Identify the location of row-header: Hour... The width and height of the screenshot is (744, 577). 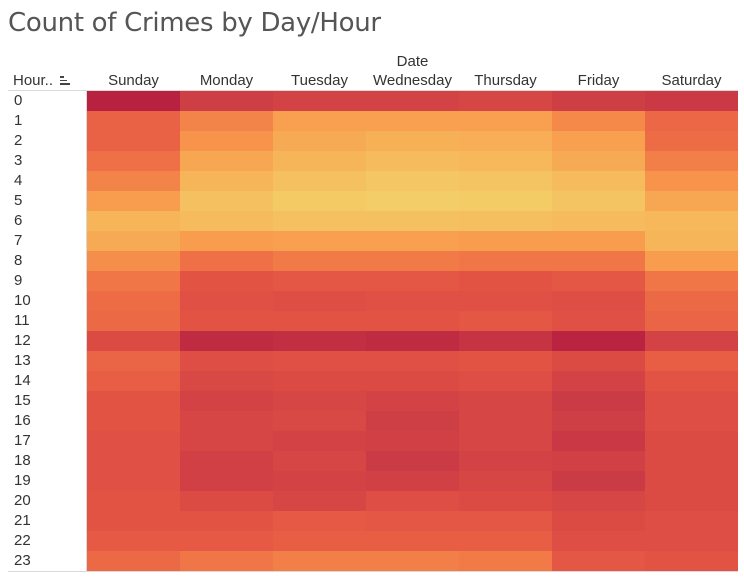
(42, 80).